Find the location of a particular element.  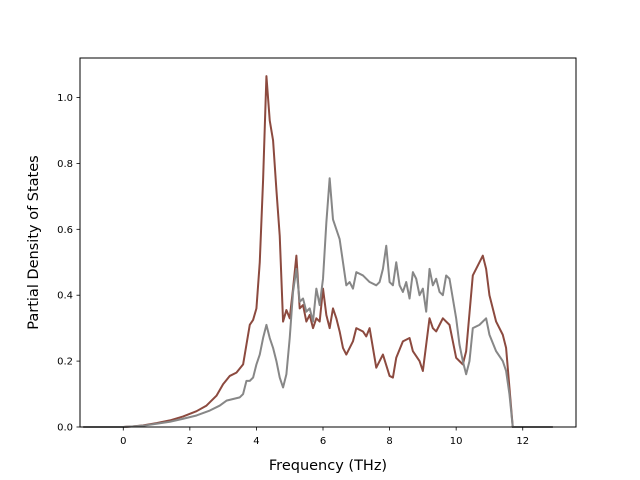

x-axis-ticks: 0 2 4 6 8 10 12 is located at coordinates (324, 437).